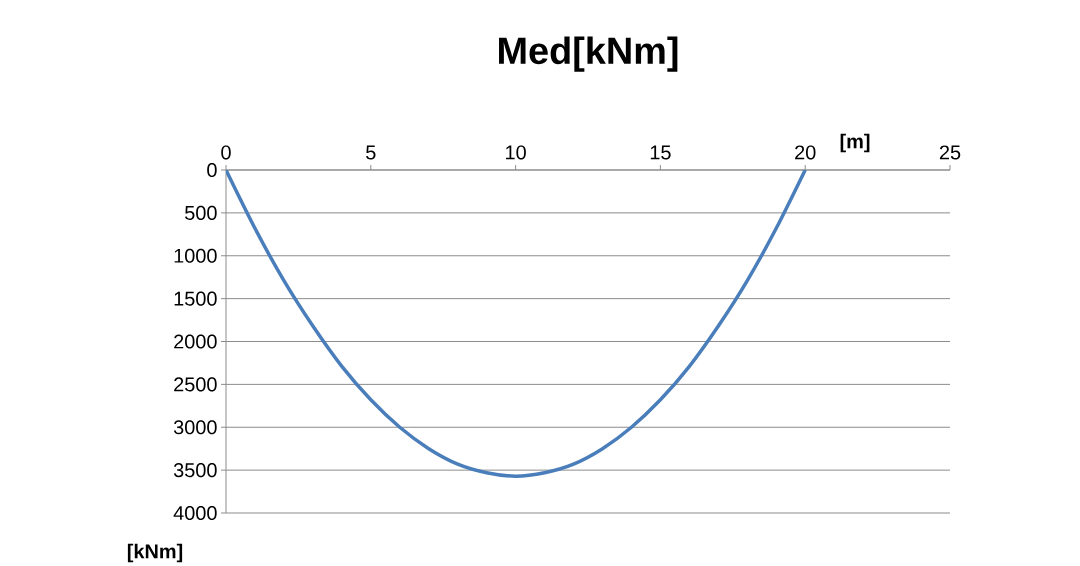 This screenshot has height=566, width=1080. I want to click on y-tick-label: 500, so click(201, 213).